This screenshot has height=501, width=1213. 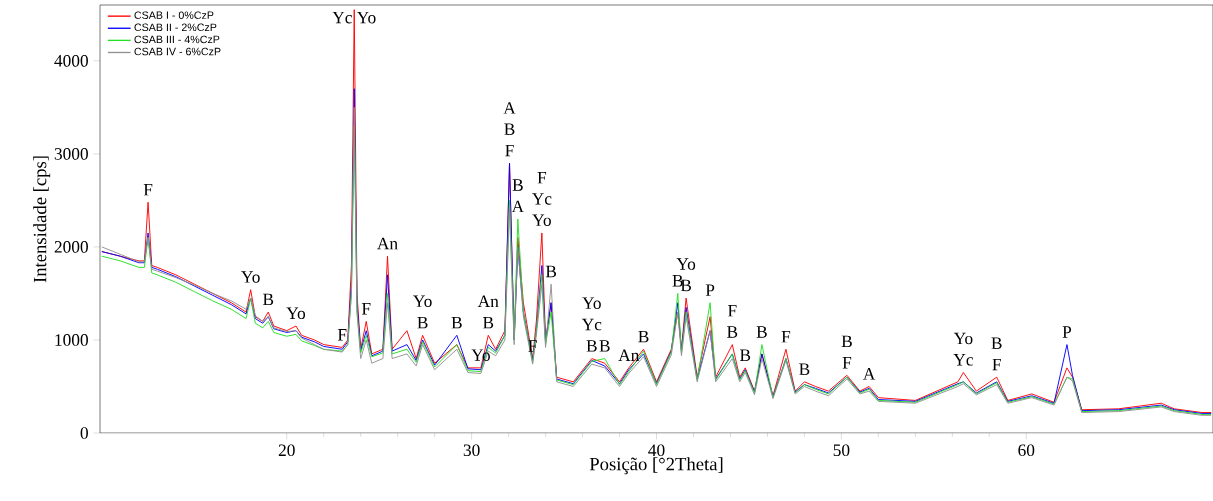 What do you see at coordinates (84, 433) in the screenshot?
I see `y-tick-label: 0` at bounding box center [84, 433].